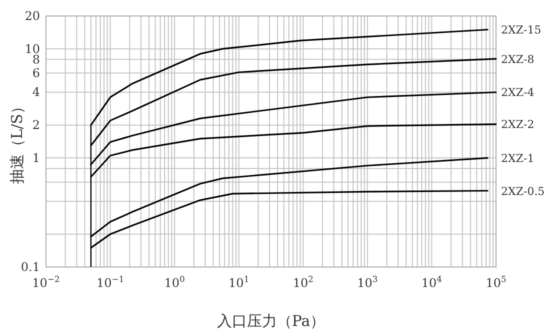  What do you see at coordinates (496, 282) in the screenshot?
I see `x-tick-label: 10$^{5}$` at bounding box center [496, 282].